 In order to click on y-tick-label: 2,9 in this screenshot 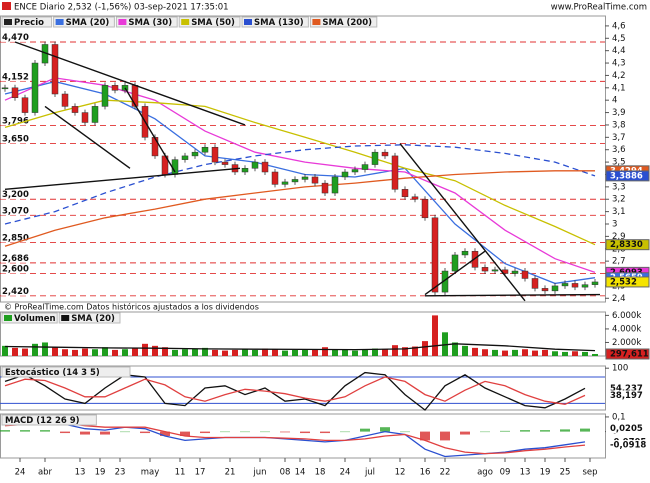, I will do `click(619, 237)`.